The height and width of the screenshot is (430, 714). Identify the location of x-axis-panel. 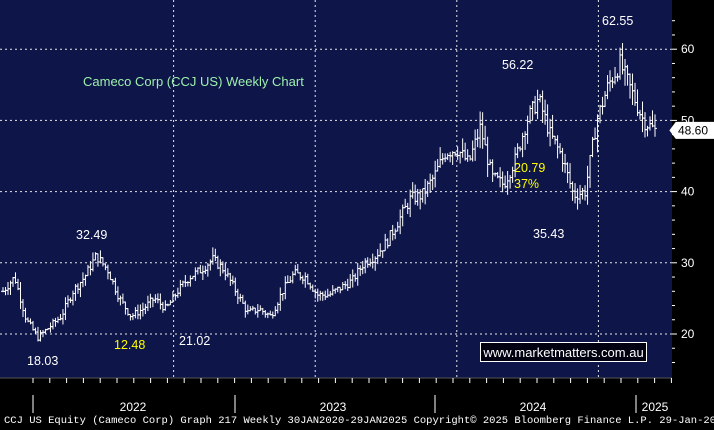
(357, 395).